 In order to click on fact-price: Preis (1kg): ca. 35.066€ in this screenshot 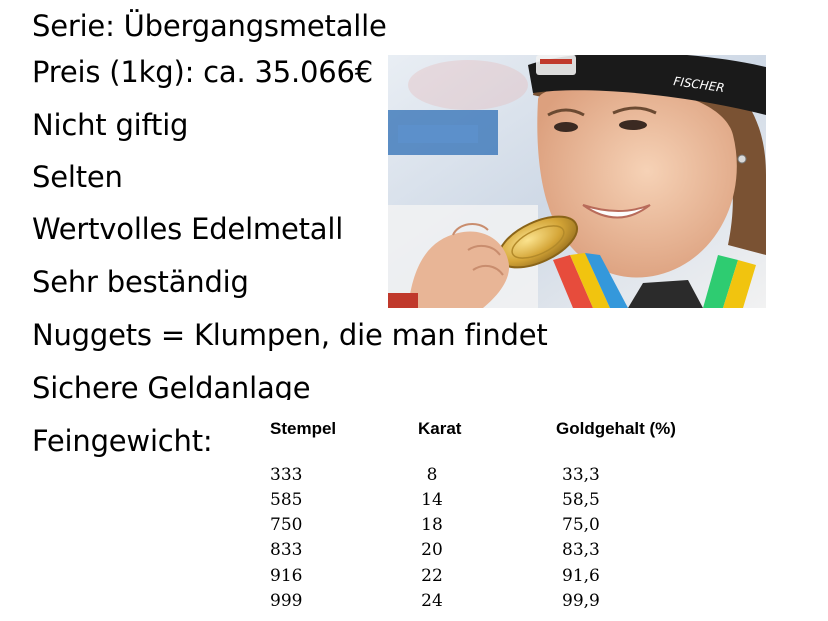, I will do `click(203, 72)`.